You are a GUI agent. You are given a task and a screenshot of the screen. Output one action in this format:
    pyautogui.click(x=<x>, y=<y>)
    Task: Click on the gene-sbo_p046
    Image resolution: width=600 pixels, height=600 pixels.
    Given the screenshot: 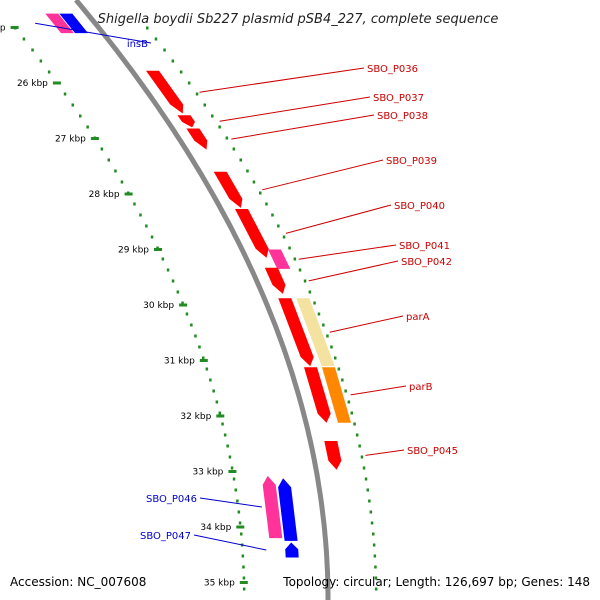 What is the action you would take?
    pyautogui.click(x=272, y=507)
    